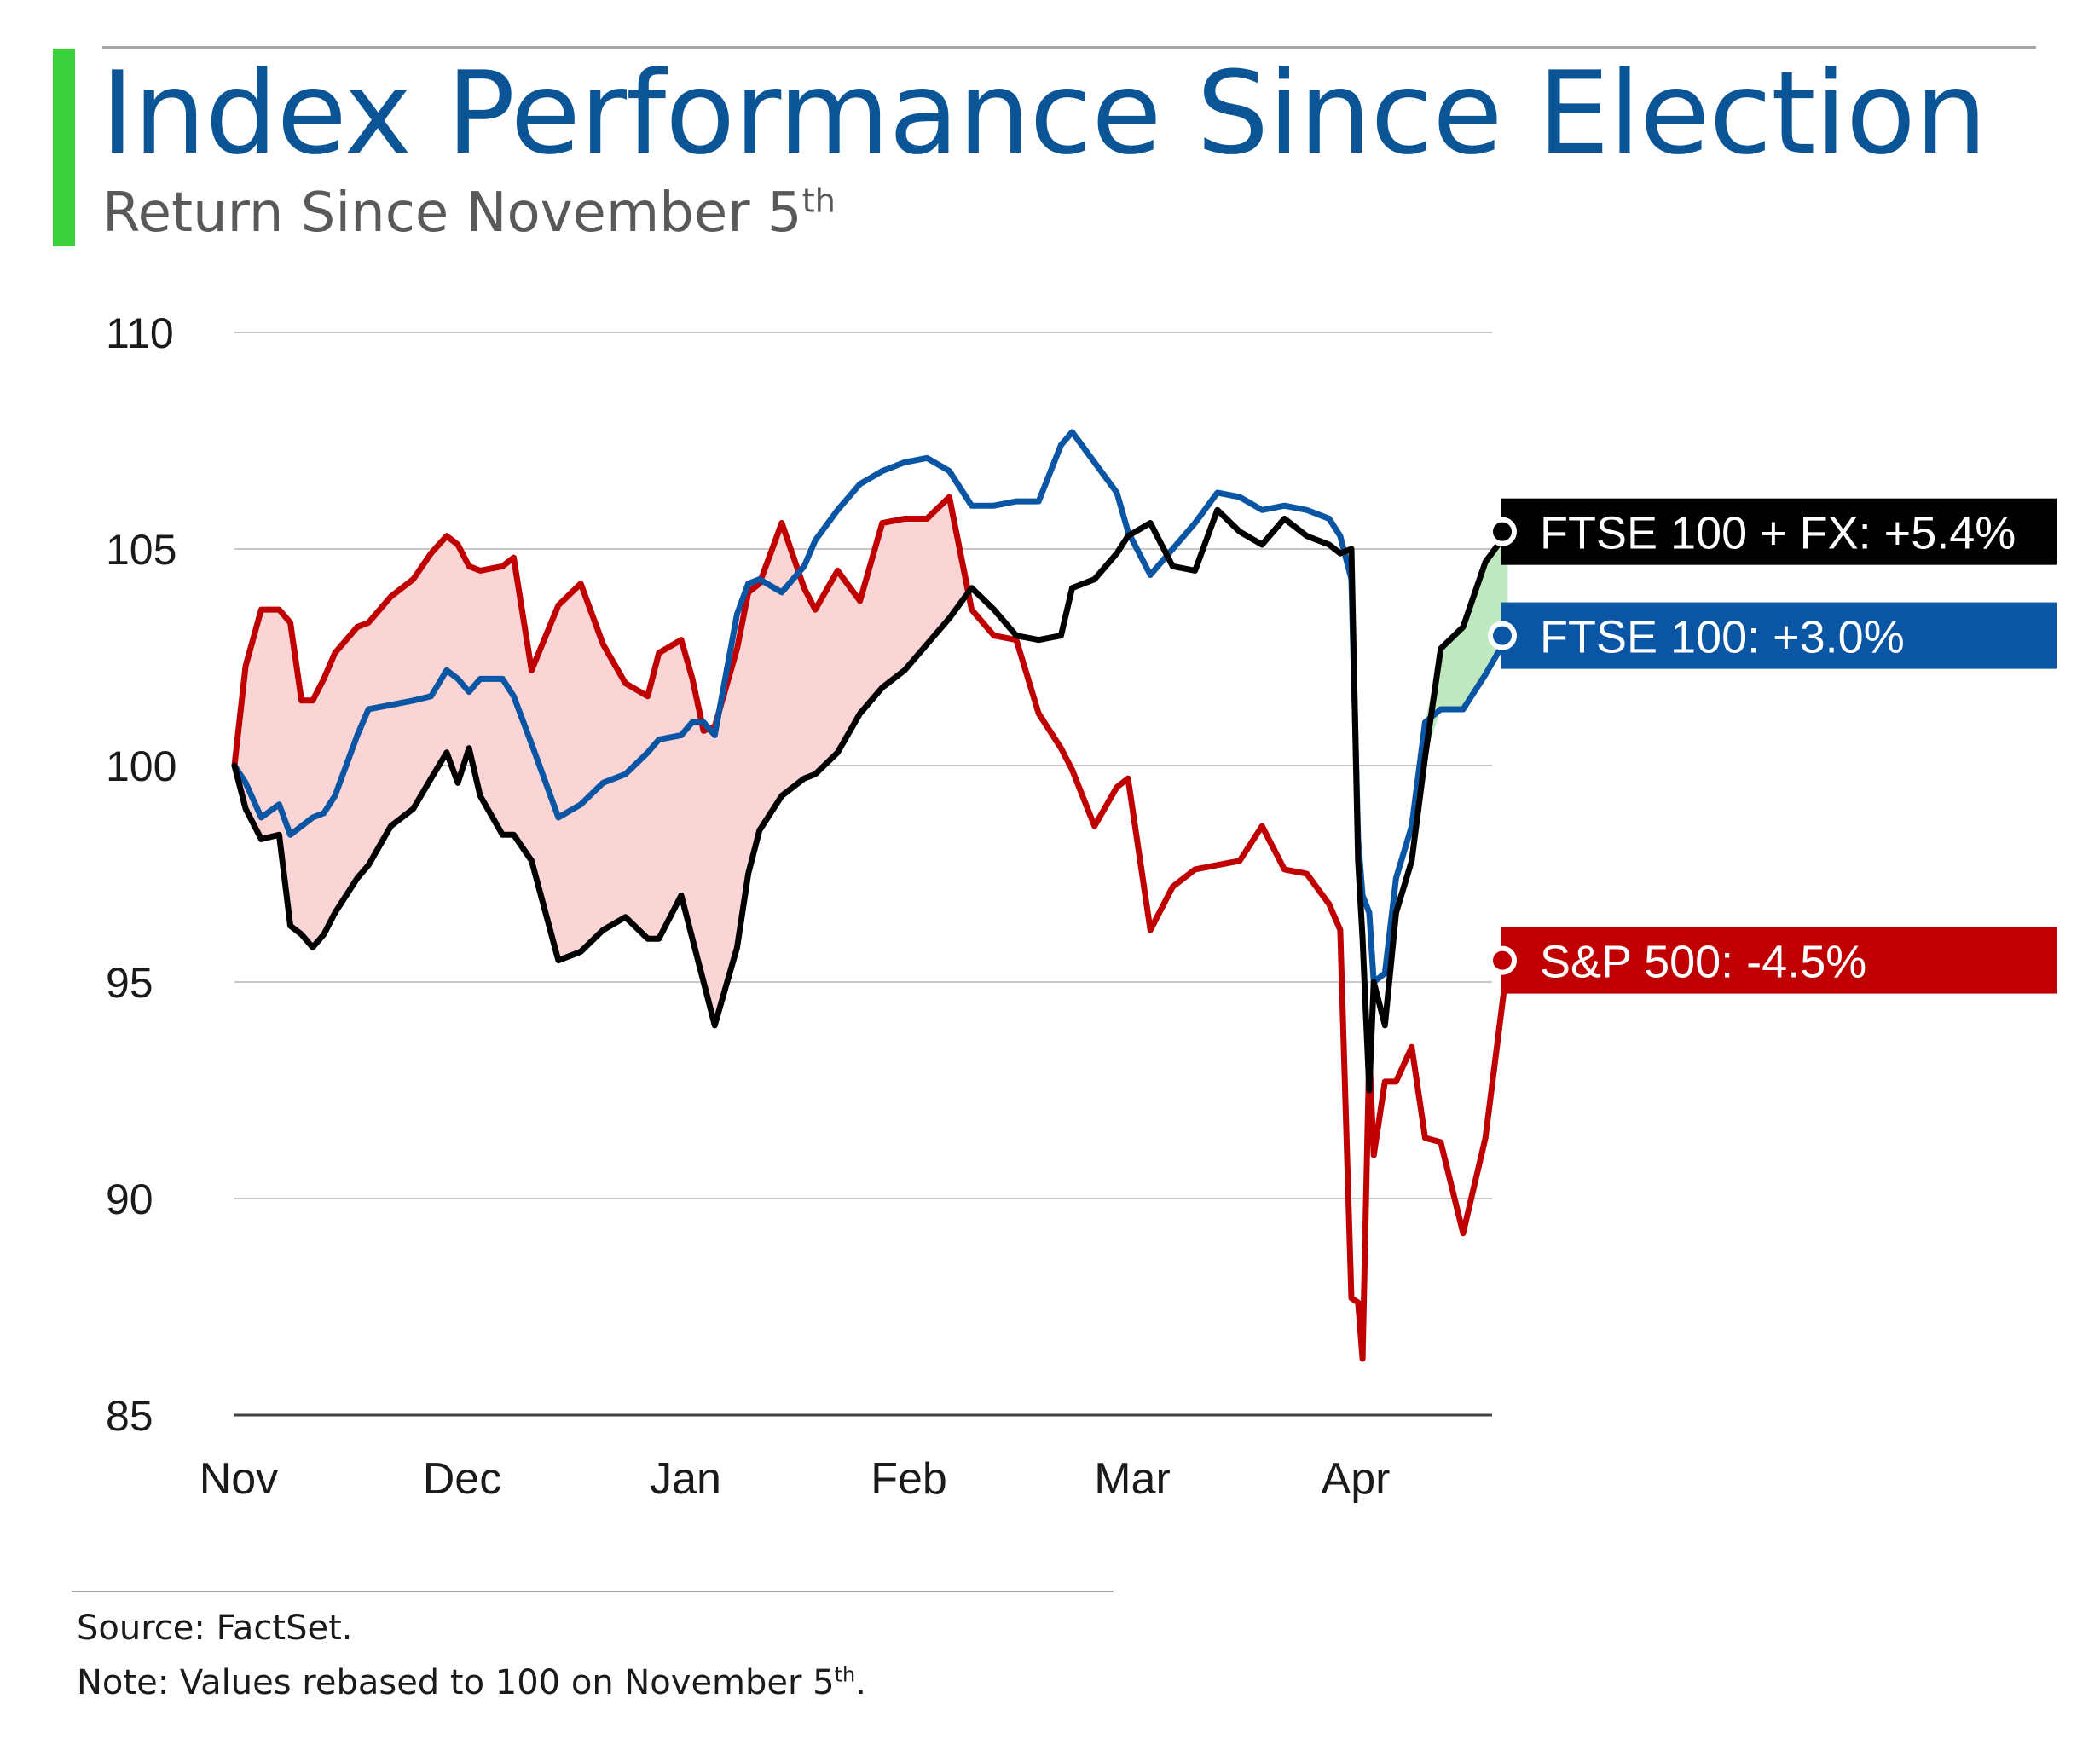  I want to click on y-tick-label: 90, so click(129, 1199).